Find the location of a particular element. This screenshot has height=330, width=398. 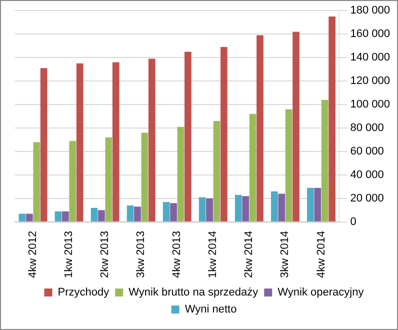

y-tick-label: 60 000 is located at coordinates (367, 152).